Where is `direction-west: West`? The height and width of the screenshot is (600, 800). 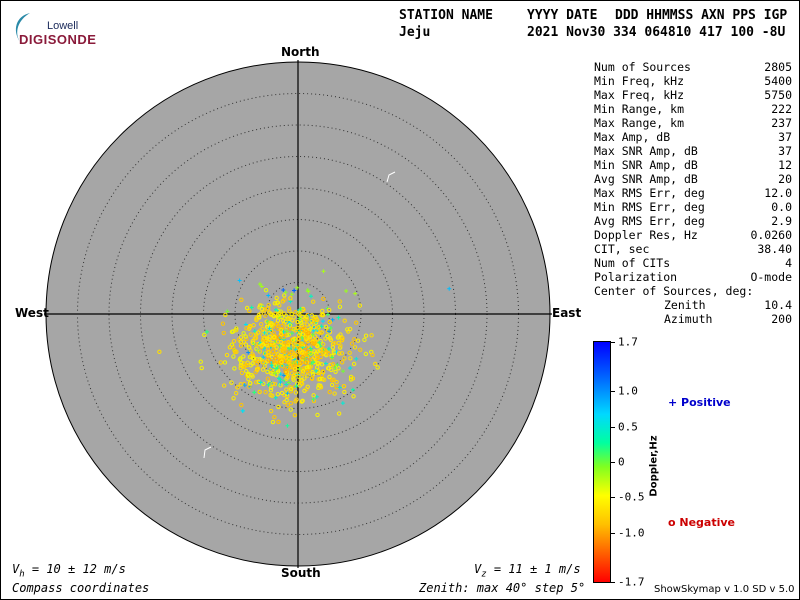 direction-west: West is located at coordinates (32, 313).